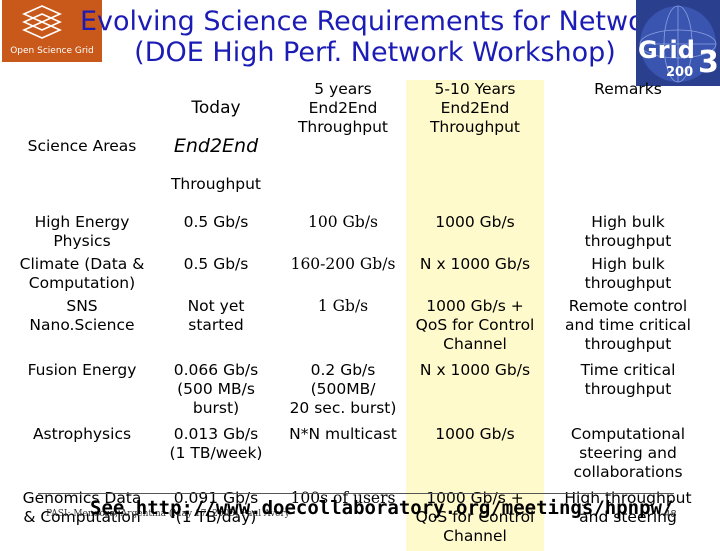  What do you see at coordinates (356, 493) in the screenshot?
I see `footer-divider` at bounding box center [356, 493].